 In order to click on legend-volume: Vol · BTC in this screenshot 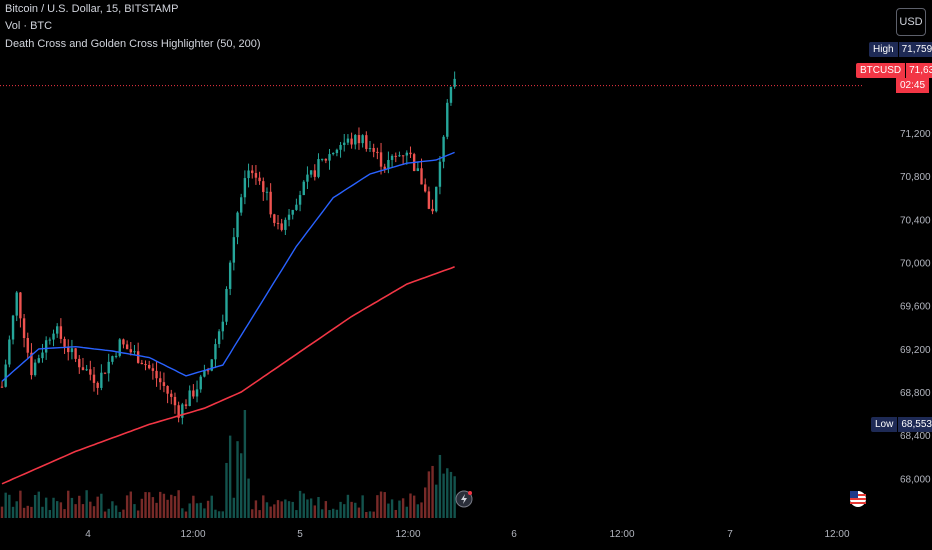, I will do `click(29, 26)`.